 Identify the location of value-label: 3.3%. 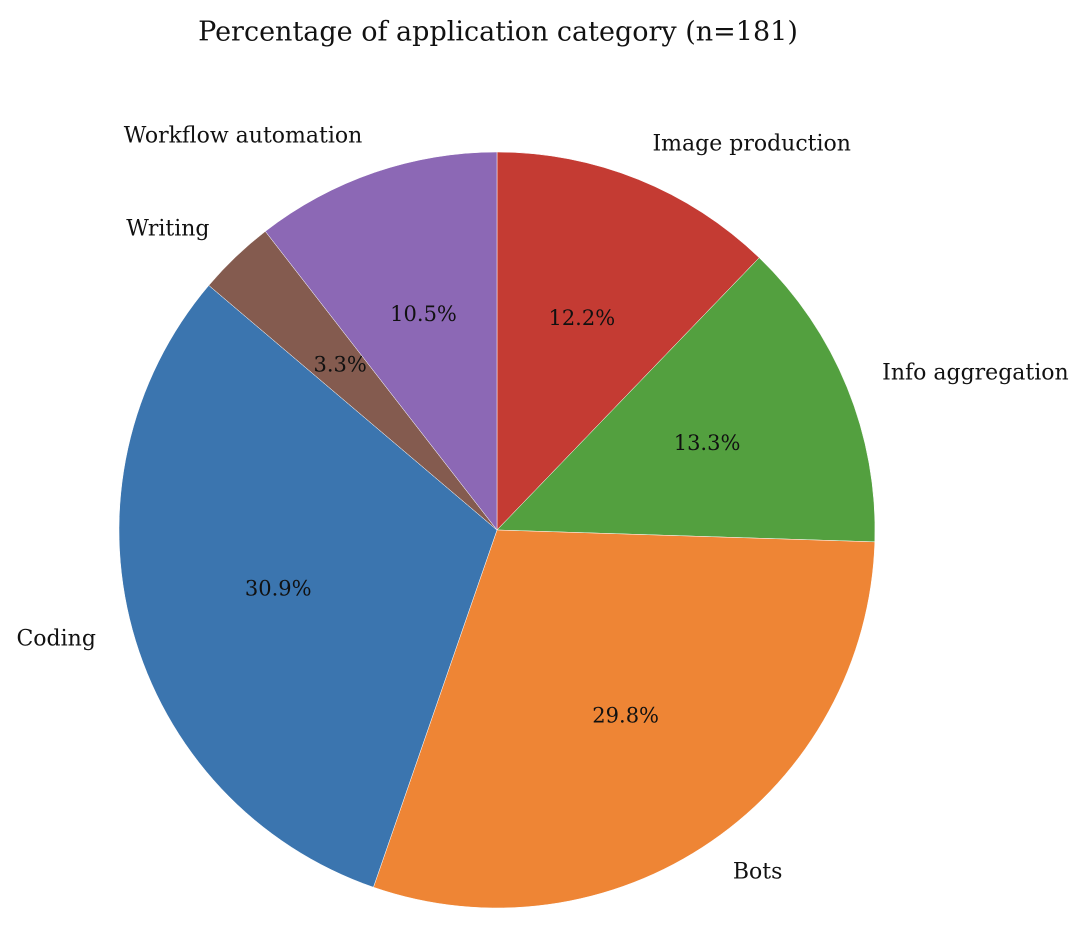
(340, 365).